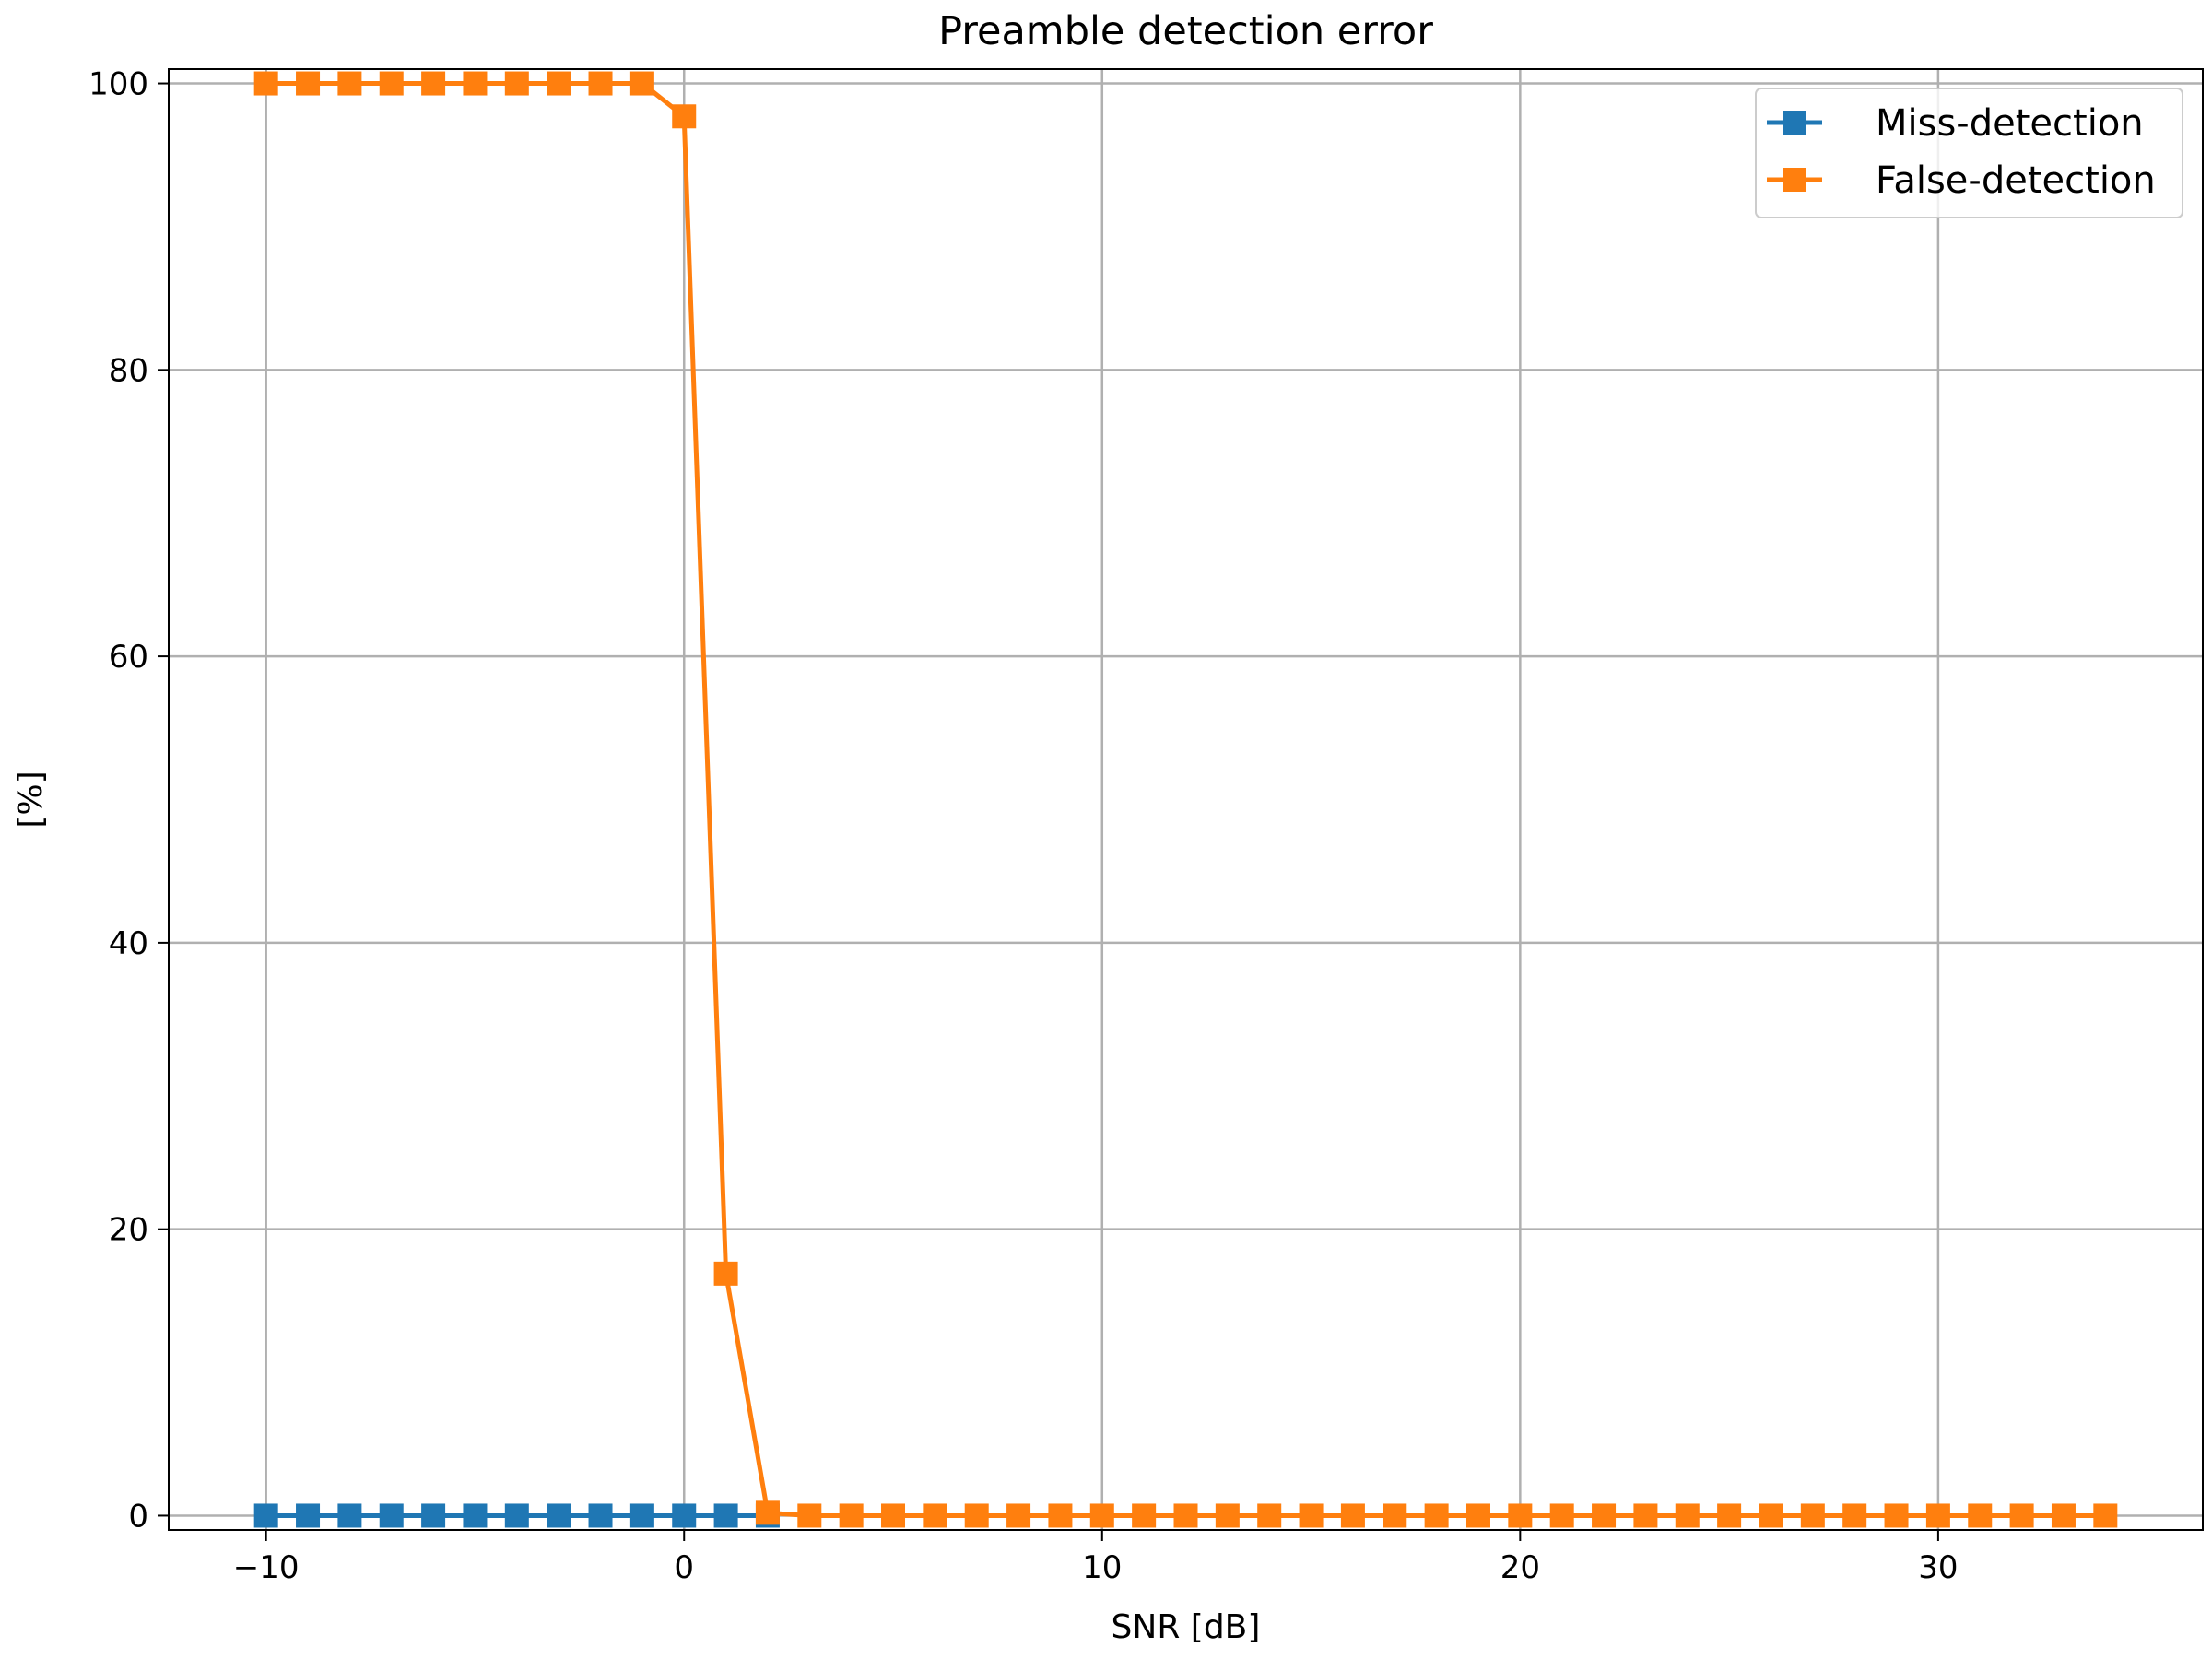  What do you see at coordinates (128, 370) in the screenshot?
I see `y-tick-label: 80` at bounding box center [128, 370].